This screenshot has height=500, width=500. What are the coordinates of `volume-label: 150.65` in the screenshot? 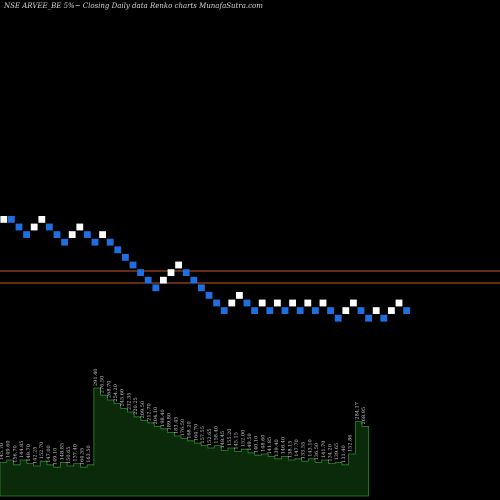 It's located at (69, 456).